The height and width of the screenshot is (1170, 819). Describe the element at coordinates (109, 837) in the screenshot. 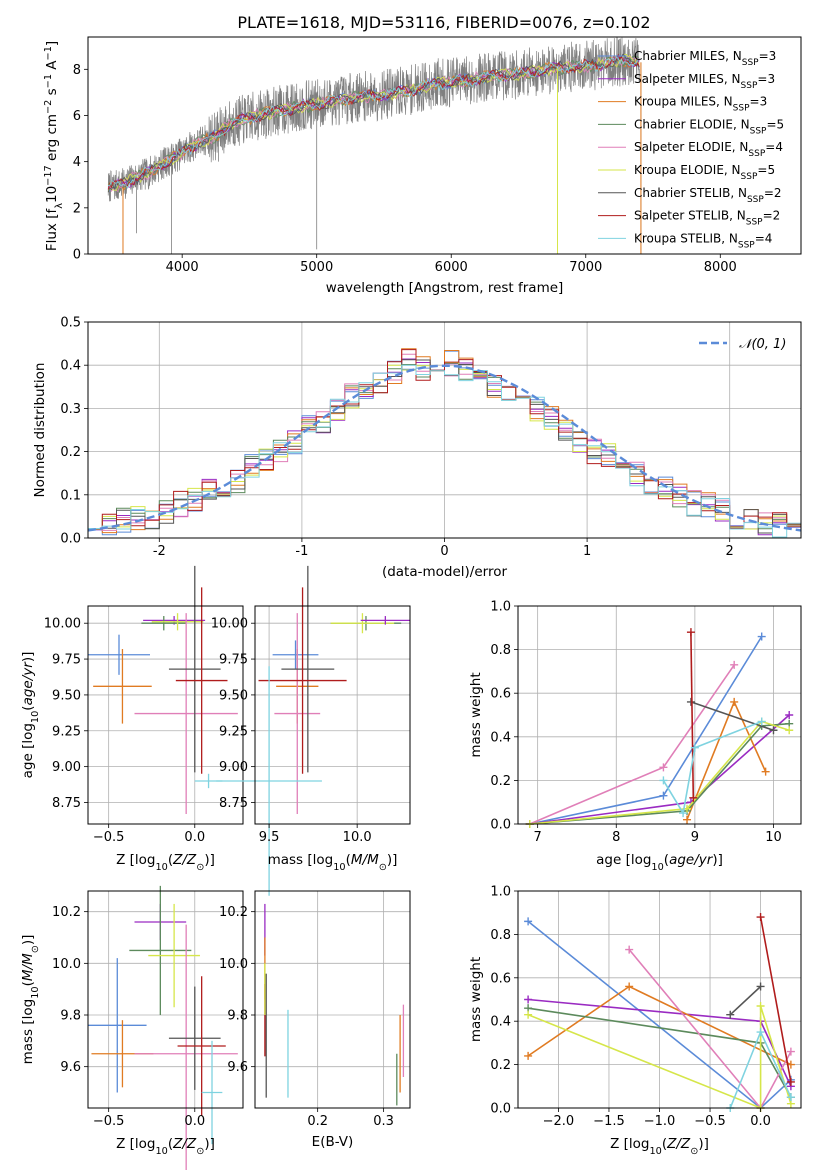

I see `x-tick-label: −0.5` at that location.